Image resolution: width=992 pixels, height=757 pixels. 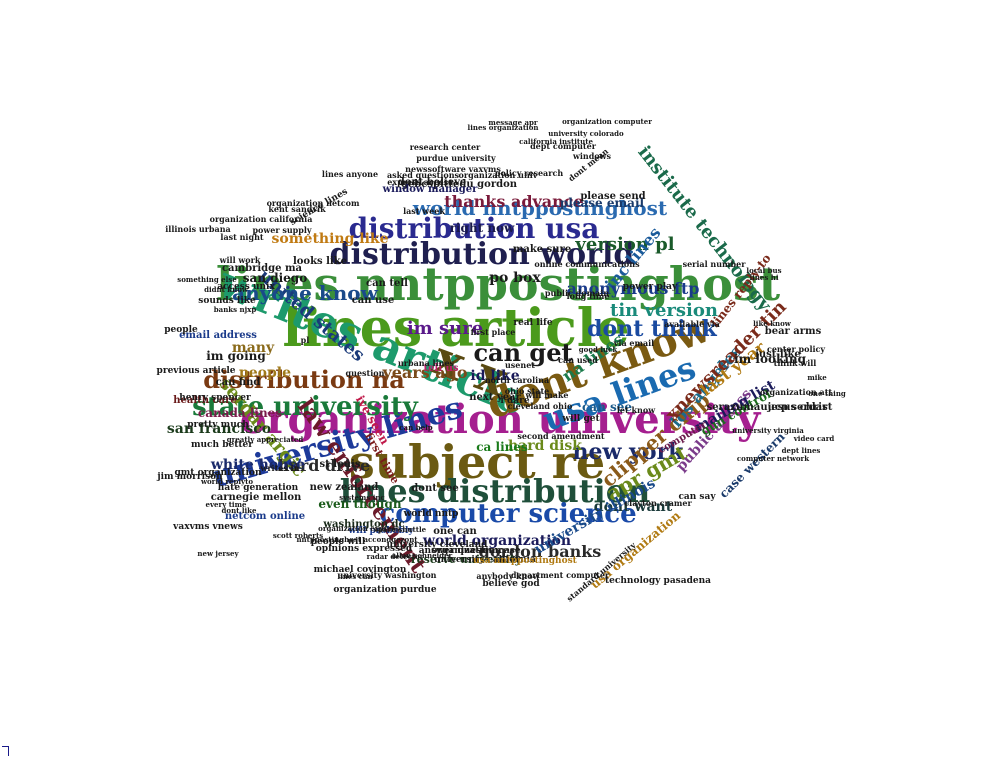 I want to click on cloud-word: organization netcom, so click(x=313, y=203).